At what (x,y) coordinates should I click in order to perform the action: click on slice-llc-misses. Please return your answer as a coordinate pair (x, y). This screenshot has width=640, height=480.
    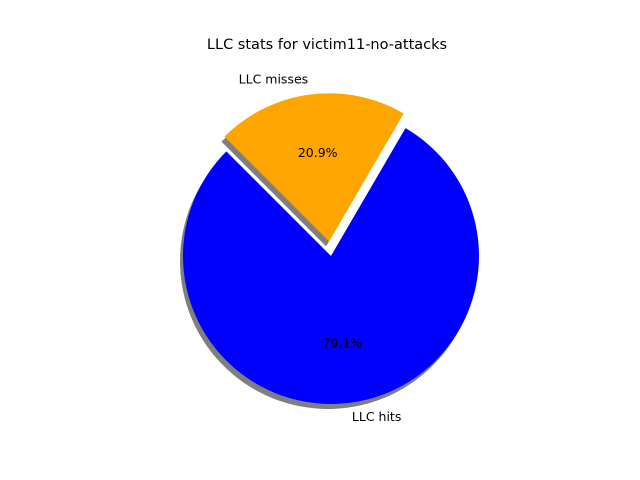
    Looking at the image, I should click on (314, 167).